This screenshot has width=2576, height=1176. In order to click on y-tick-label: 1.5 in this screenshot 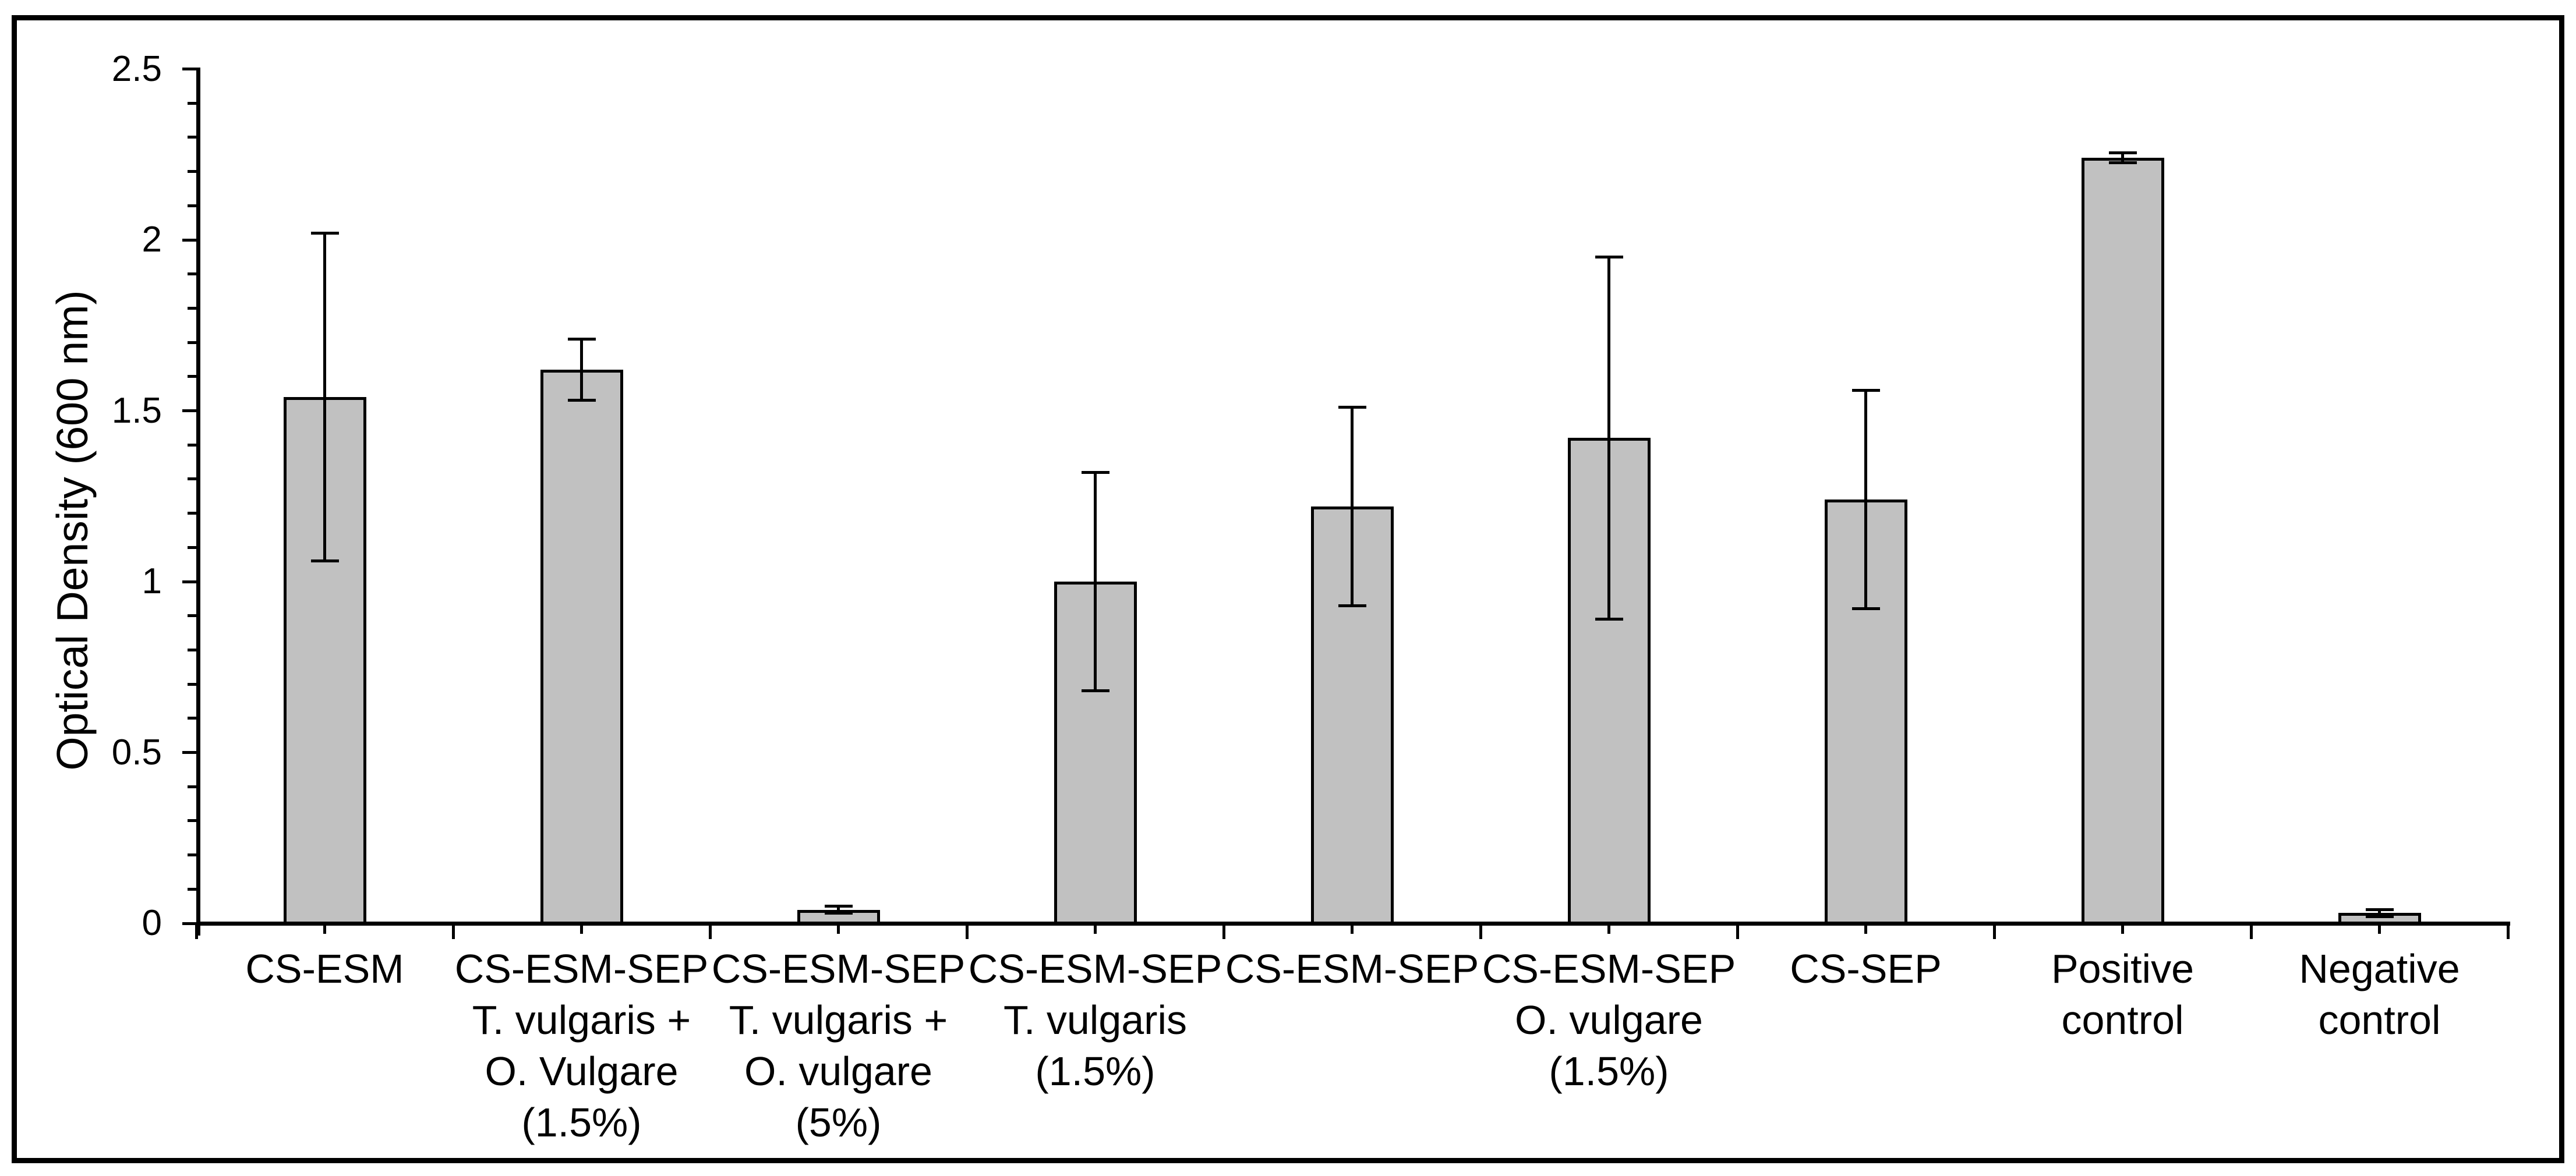, I will do `click(136, 410)`.